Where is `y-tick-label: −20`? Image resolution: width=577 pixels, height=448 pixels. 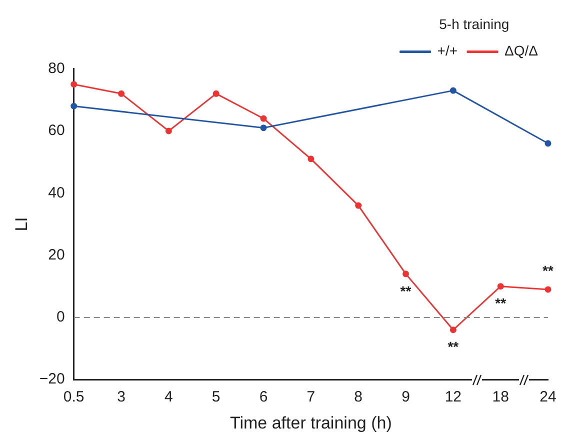 y-tick-label: −20 is located at coordinates (52, 379).